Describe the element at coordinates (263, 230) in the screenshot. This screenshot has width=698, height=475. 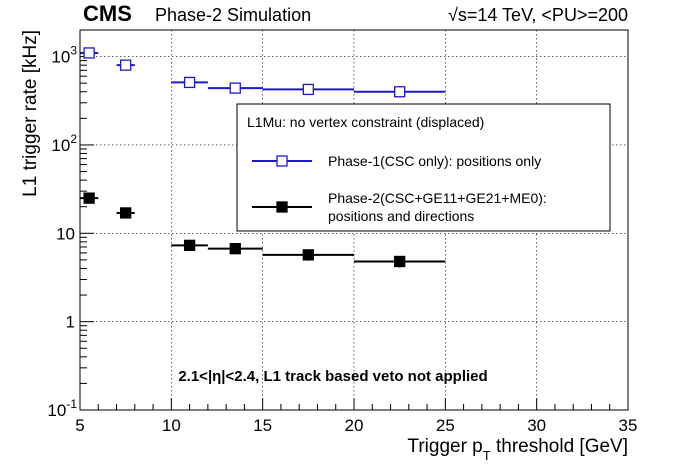
I see `series-phase2` at that location.